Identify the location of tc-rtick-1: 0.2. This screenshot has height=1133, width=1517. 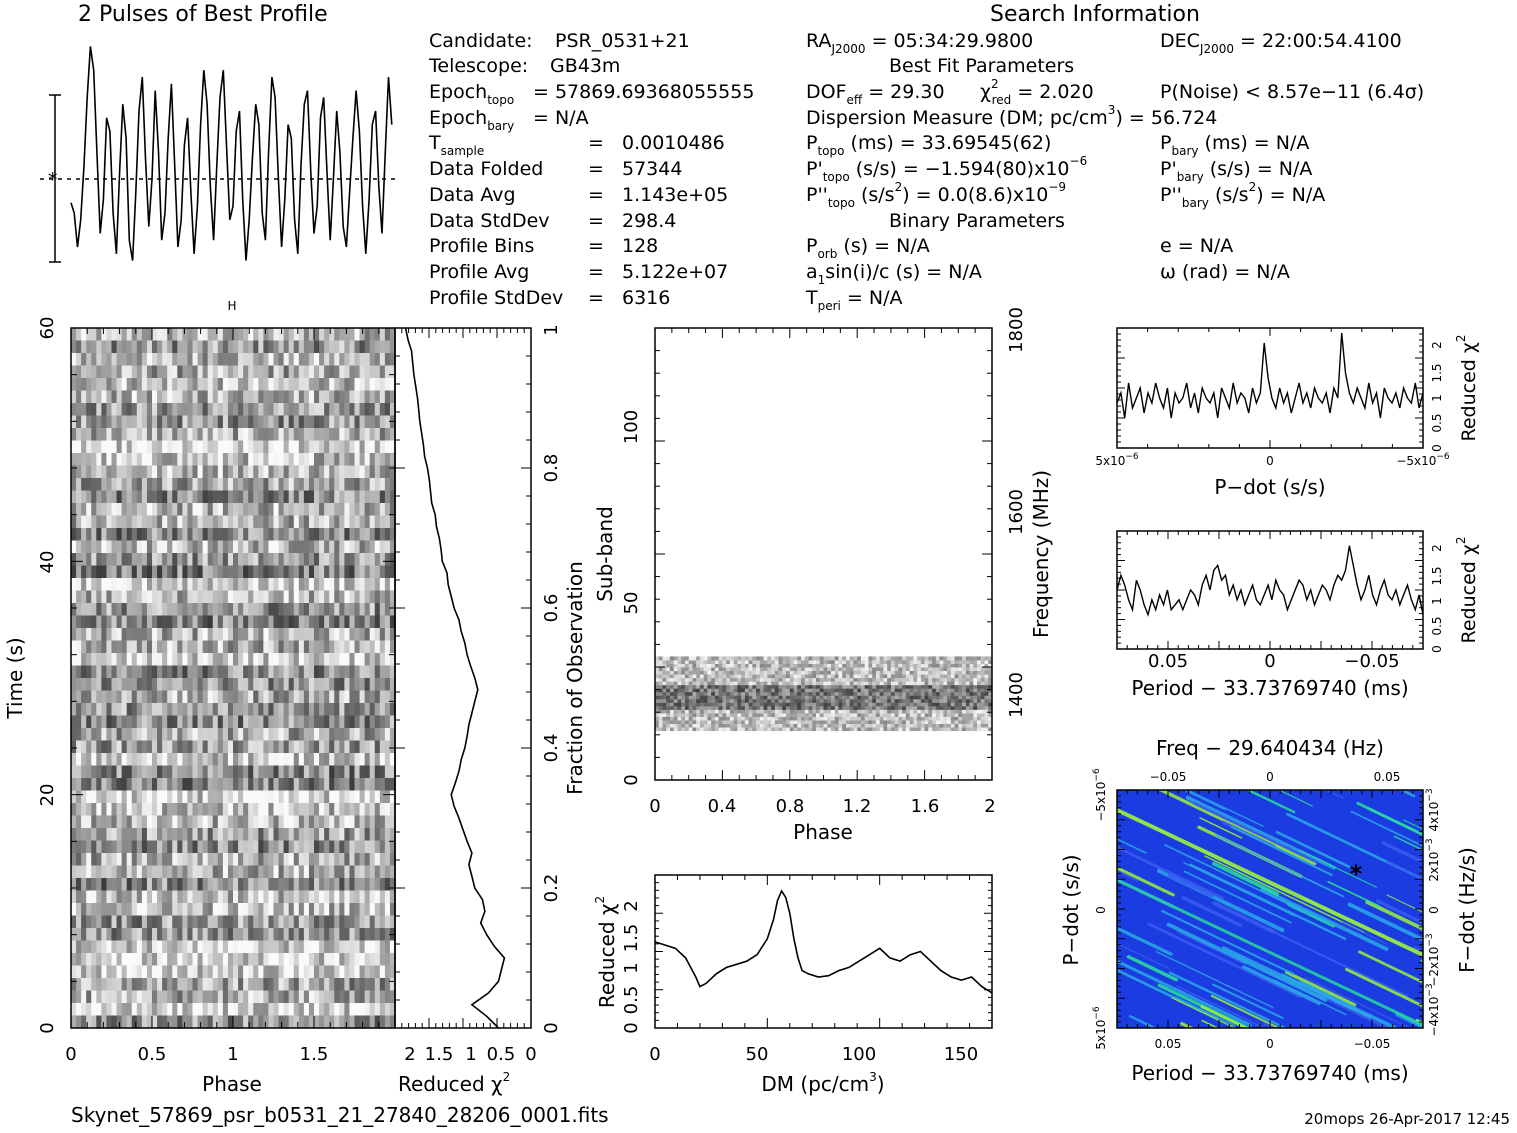
(551, 888).